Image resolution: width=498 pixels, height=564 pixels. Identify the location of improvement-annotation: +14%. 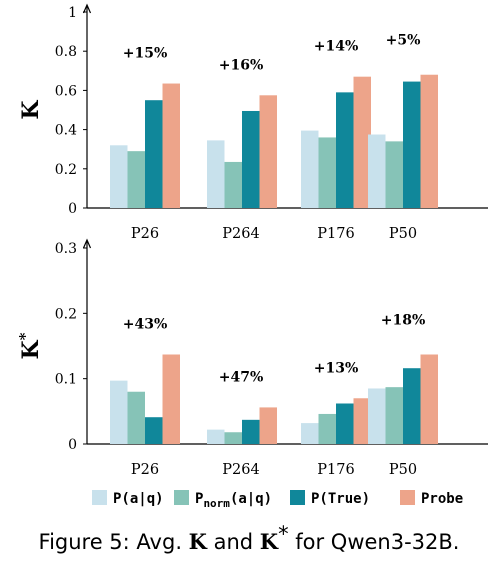
(336, 47).